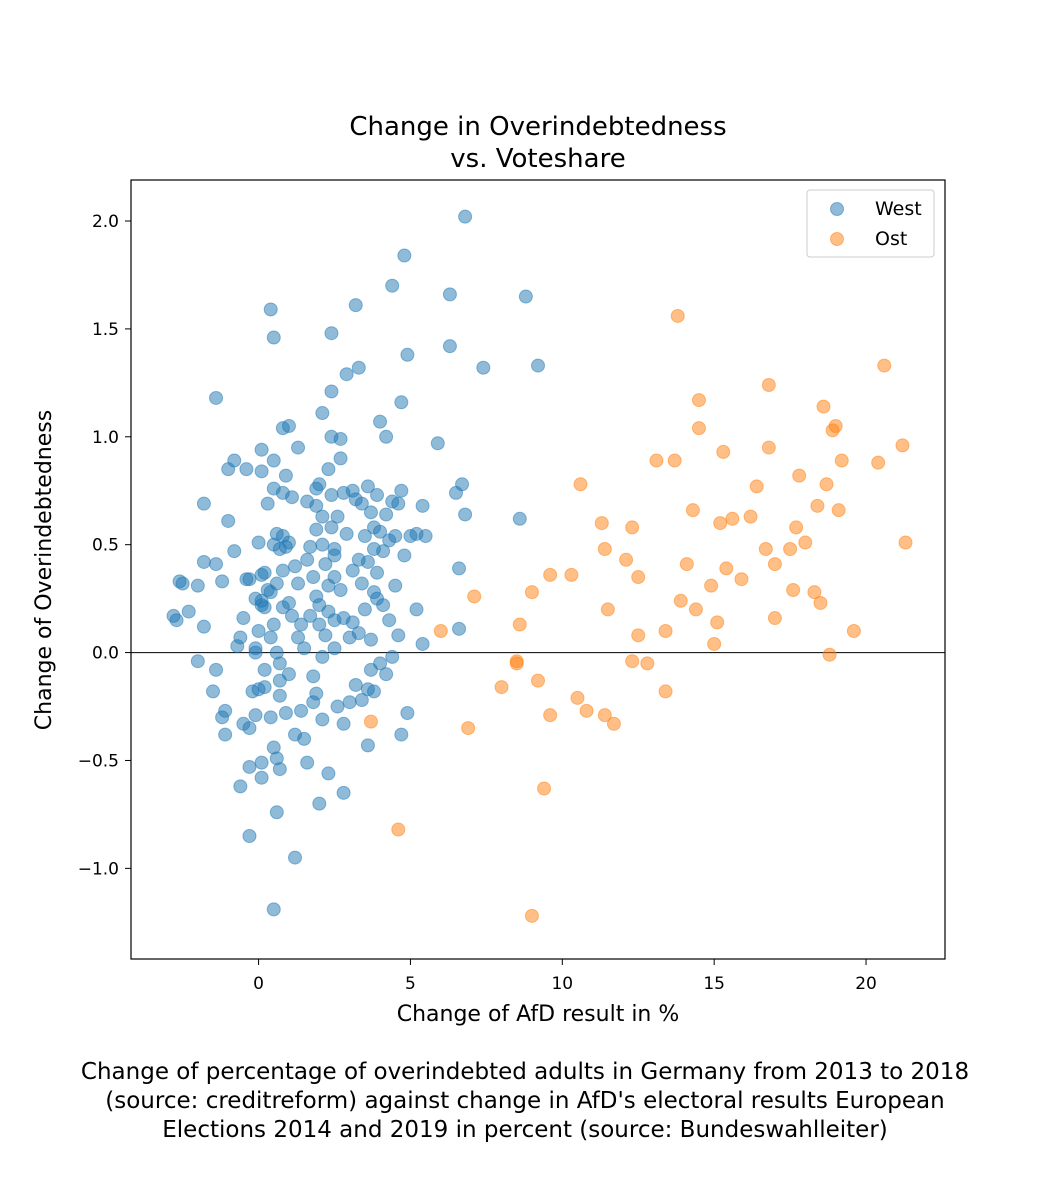  What do you see at coordinates (44, 570) in the screenshot?
I see `y-axis-label: Change of Overindebtedness` at bounding box center [44, 570].